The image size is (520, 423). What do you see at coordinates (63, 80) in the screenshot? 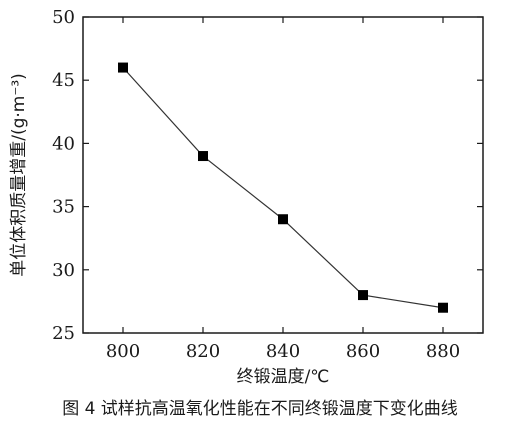
I see `y-tick-label: 45` at bounding box center [63, 80].